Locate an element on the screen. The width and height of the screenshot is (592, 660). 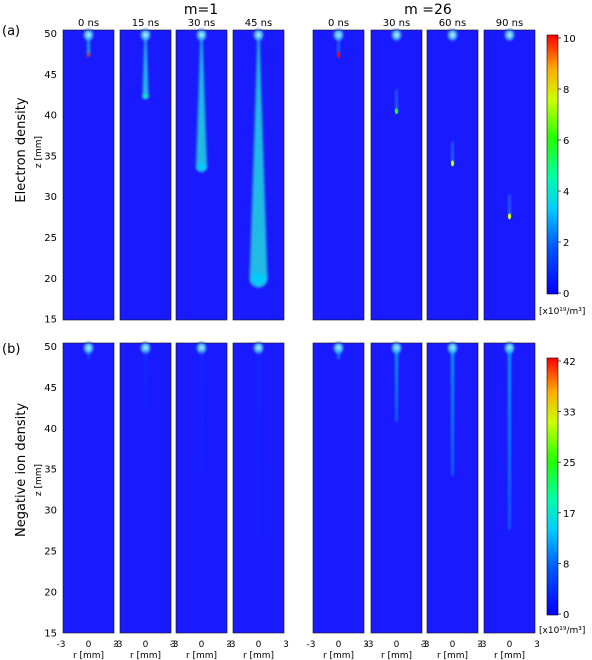
z-tick-label: 50 is located at coordinates (50, 34).